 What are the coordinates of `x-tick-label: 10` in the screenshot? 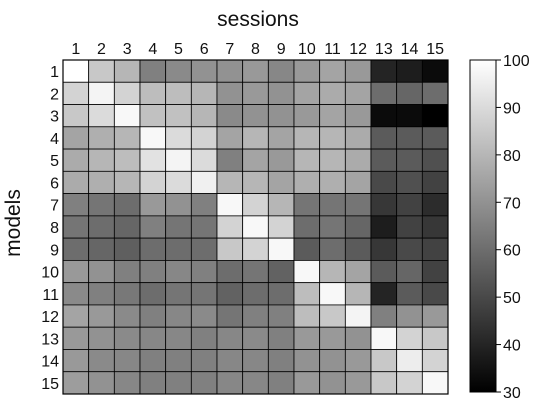 It's located at (307, 49).